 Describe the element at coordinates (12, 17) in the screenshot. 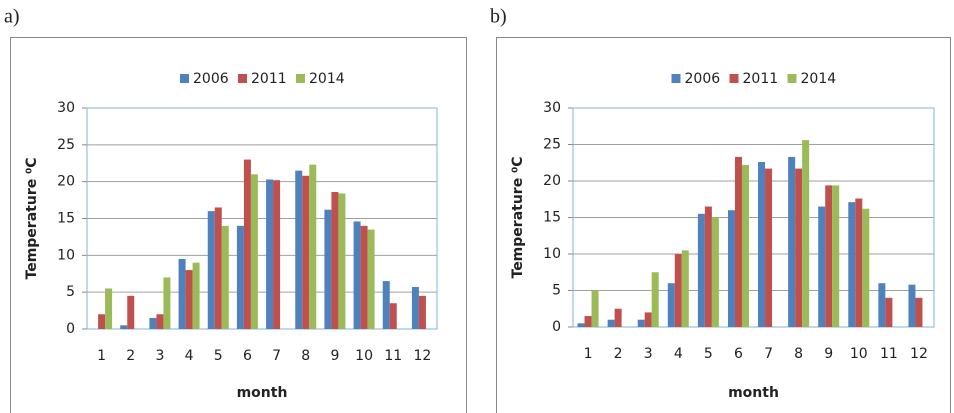

I see `panel-label: a)` at that location.